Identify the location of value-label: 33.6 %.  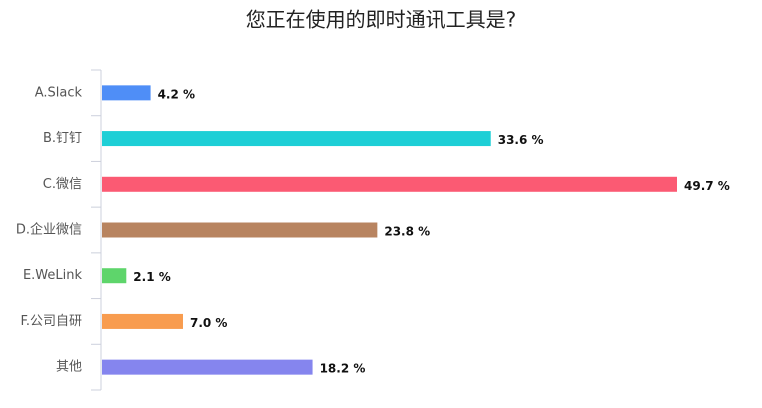
(521, 140).